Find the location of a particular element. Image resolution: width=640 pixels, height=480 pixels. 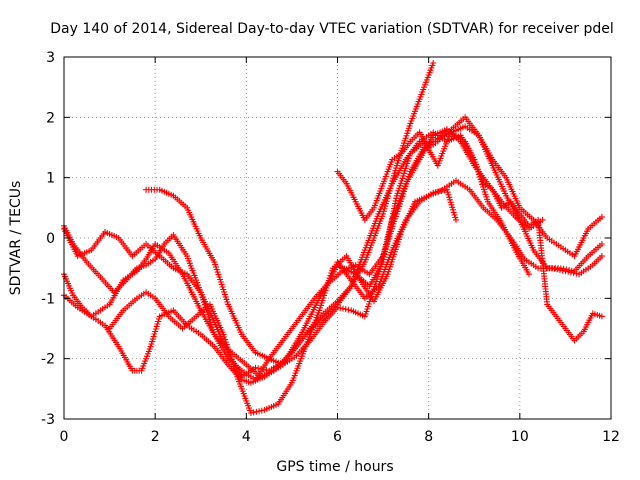

y-tick-label: -1 is located at coordinates (48, 299).